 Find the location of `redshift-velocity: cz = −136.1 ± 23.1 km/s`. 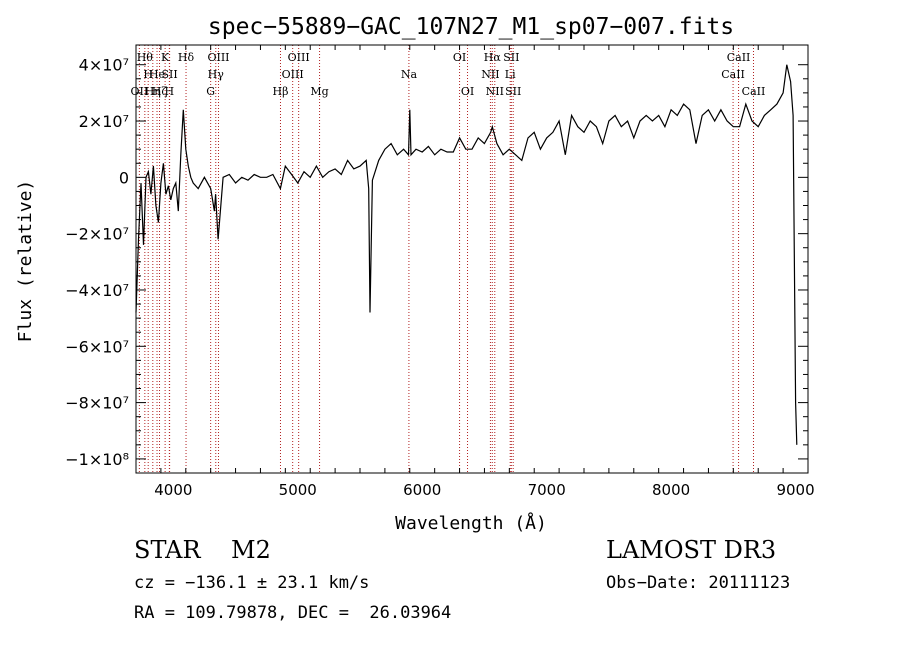

redshift-velocity: cz = −136.1 ± 23.1 km/s is located at coordinates (252, 583).